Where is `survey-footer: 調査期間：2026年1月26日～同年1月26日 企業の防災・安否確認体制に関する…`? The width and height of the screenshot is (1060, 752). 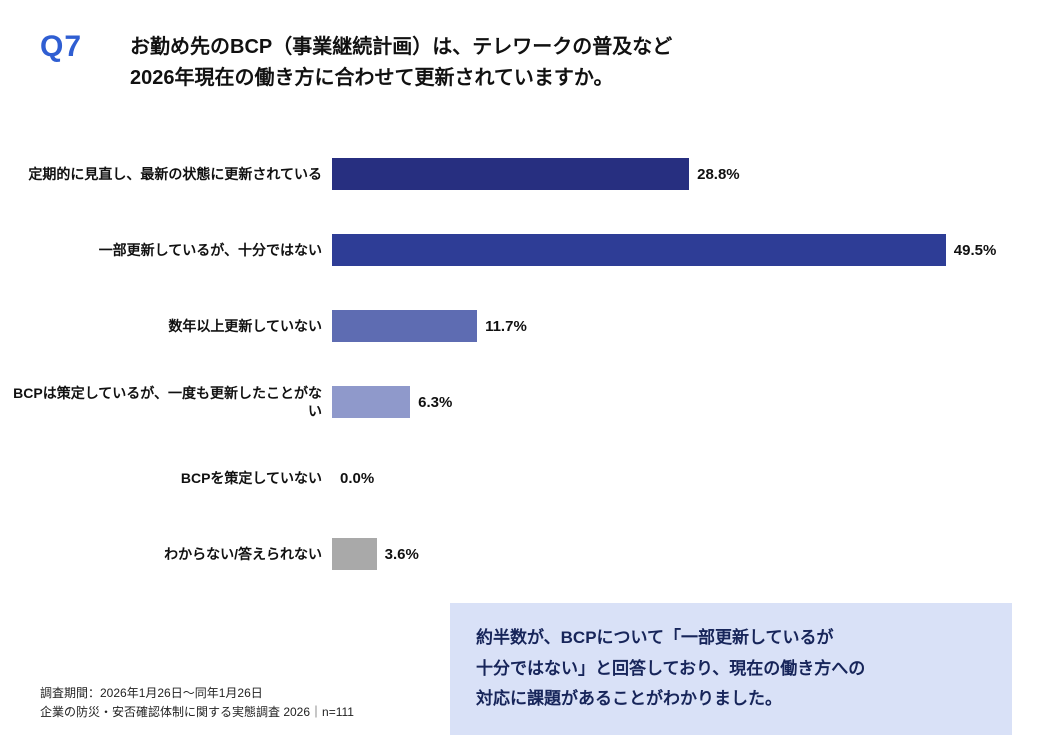 survey-footer: 調査期間：2026年1月26日～同年1月26日 企業の防災・安否確認体制に関する… is located at coordinates (197, 703).